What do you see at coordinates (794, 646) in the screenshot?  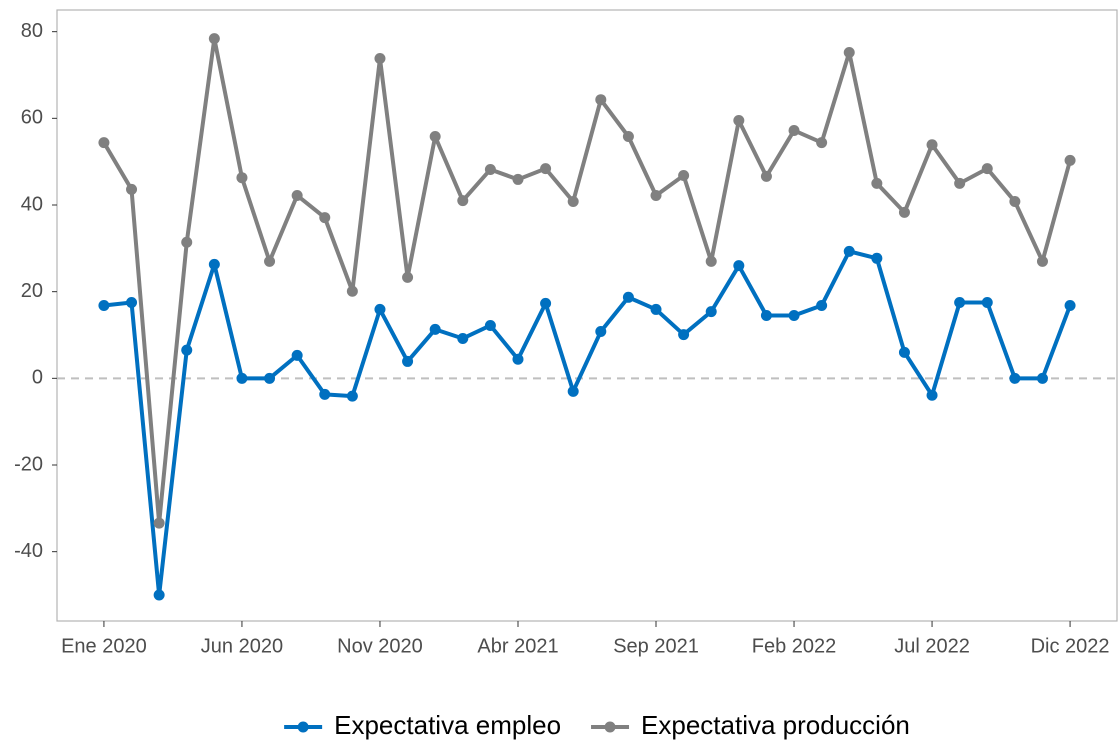 I see `x-tick-label: Feb 2022` at bounding box center [794, 646].